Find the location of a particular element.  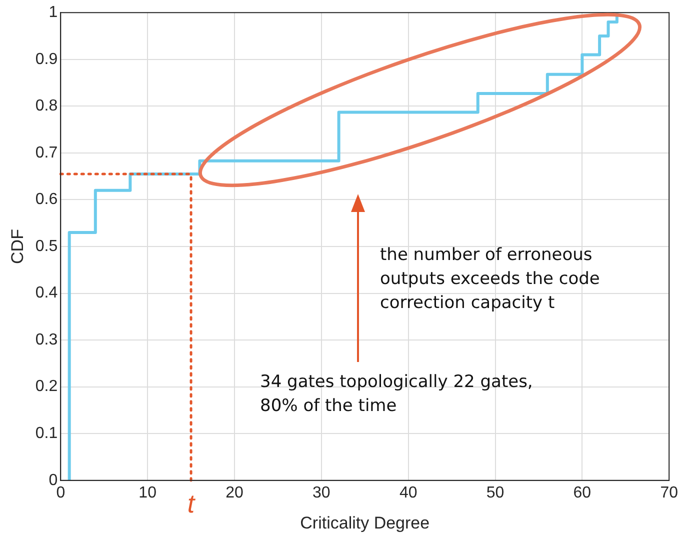

x-tick-label: 10 is located at coordinates (147, 493).